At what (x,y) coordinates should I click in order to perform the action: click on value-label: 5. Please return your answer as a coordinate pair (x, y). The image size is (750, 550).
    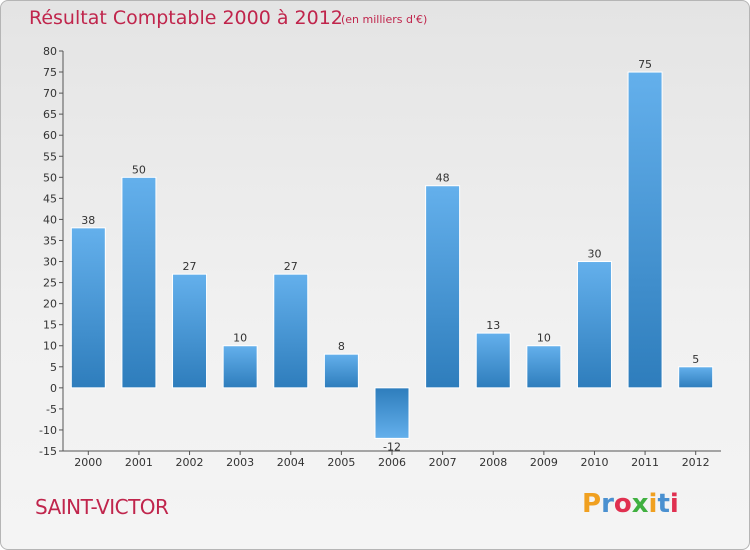
    Looking at the image, I should click on (695, 359).